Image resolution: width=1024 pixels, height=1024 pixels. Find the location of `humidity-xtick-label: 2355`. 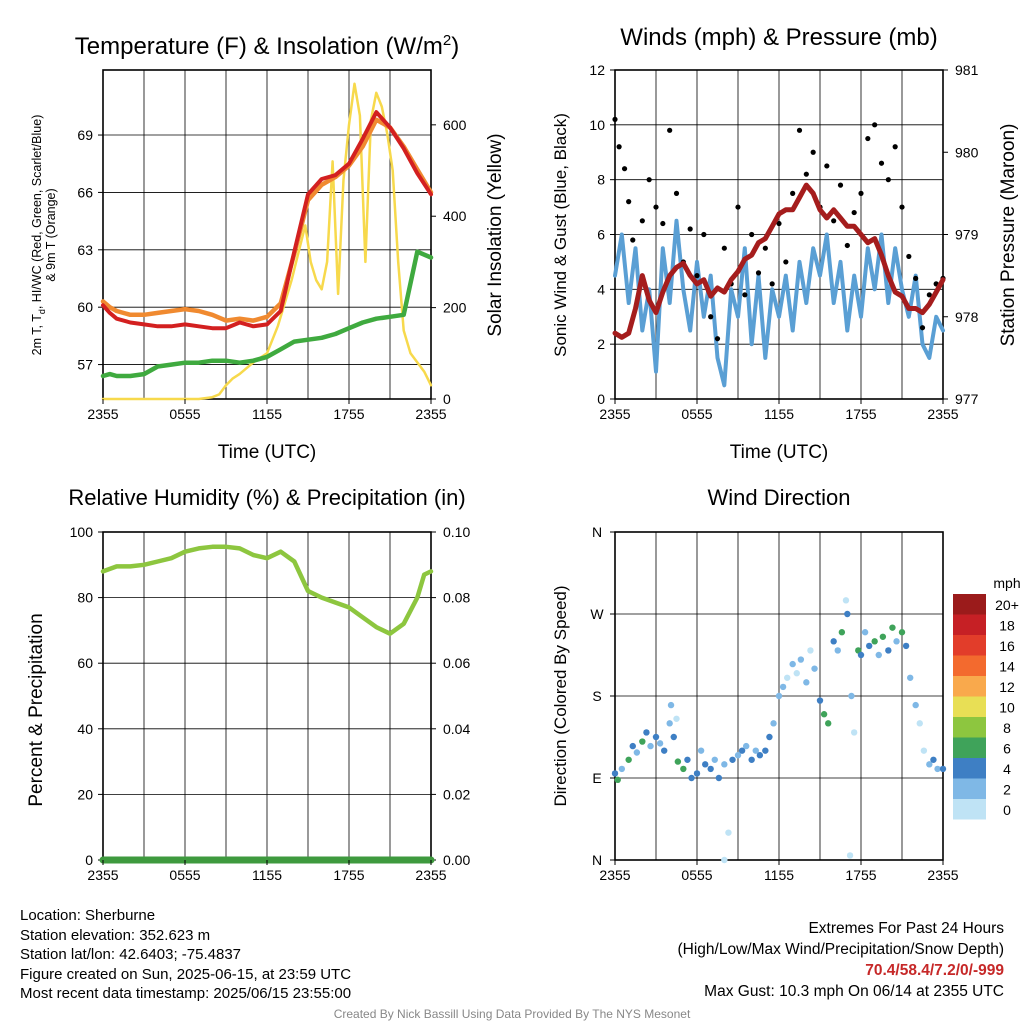

humidity-xtick-label: 2355 is located at coordinates (430, 875).